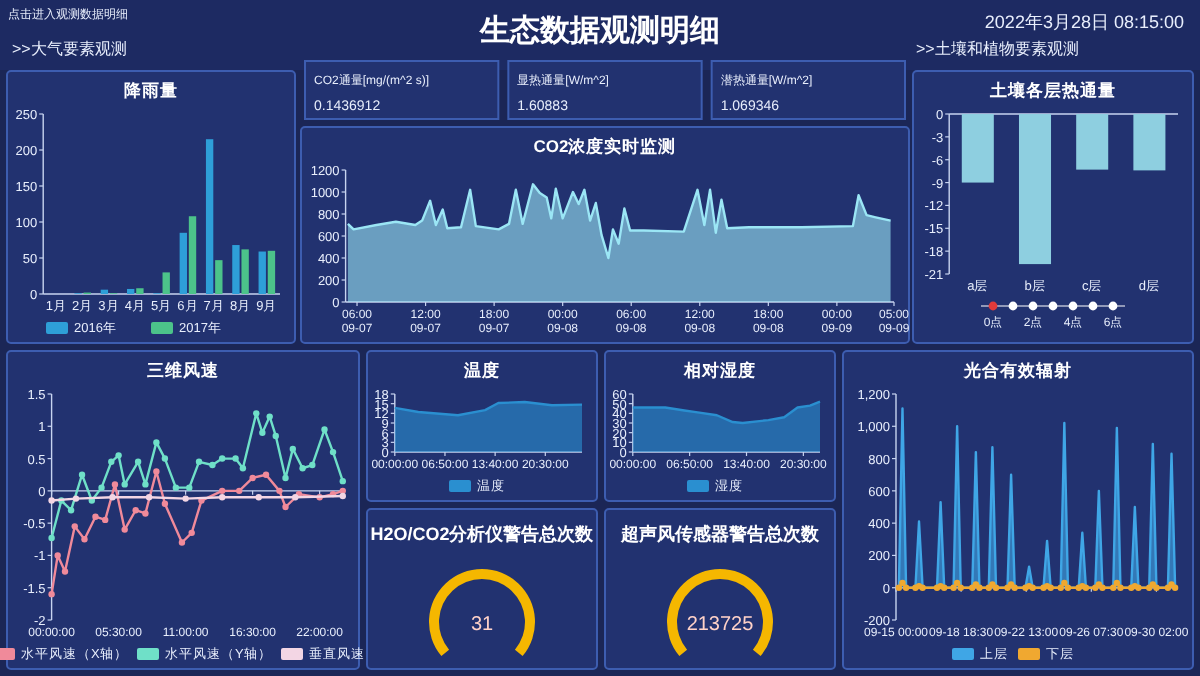 This screenshot has height=676, width=1200. Describe the element at coordinates (481, 370) in the screenshot. I see `chart-title: 温度` at that location.